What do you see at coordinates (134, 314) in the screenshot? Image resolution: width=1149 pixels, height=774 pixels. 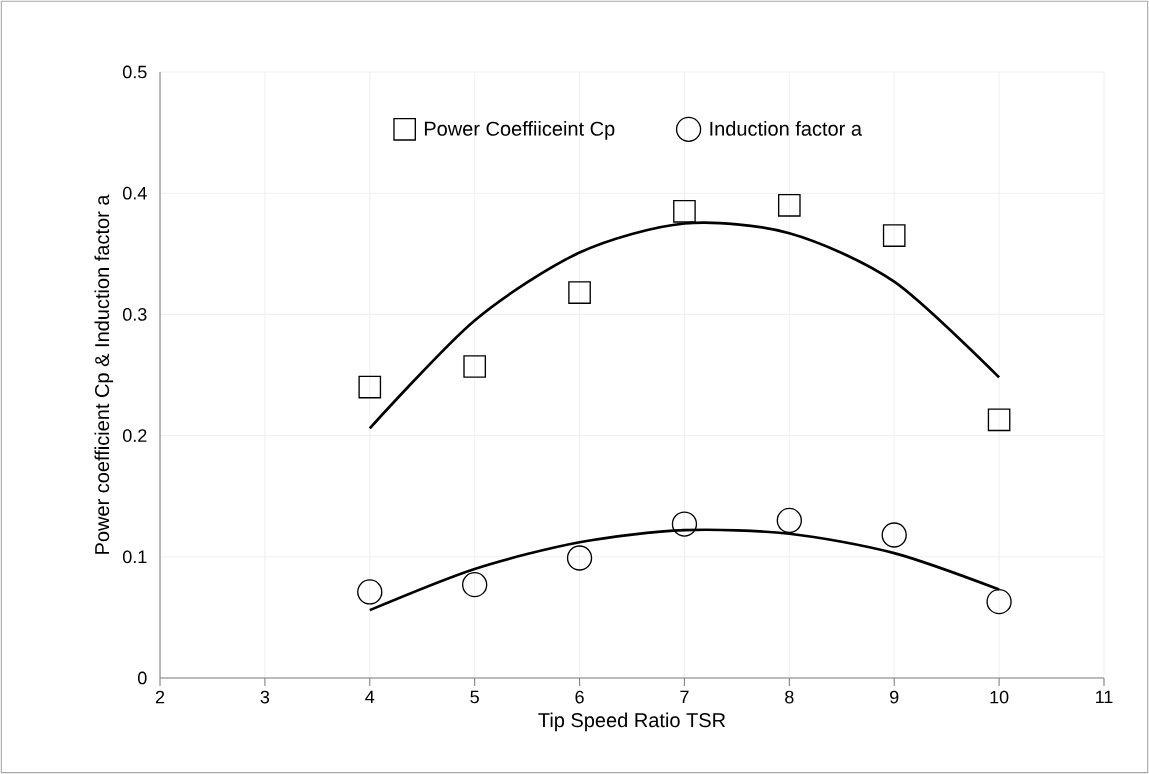 I see `y-tick-label: 0.3` at bounding box center [134, 314].